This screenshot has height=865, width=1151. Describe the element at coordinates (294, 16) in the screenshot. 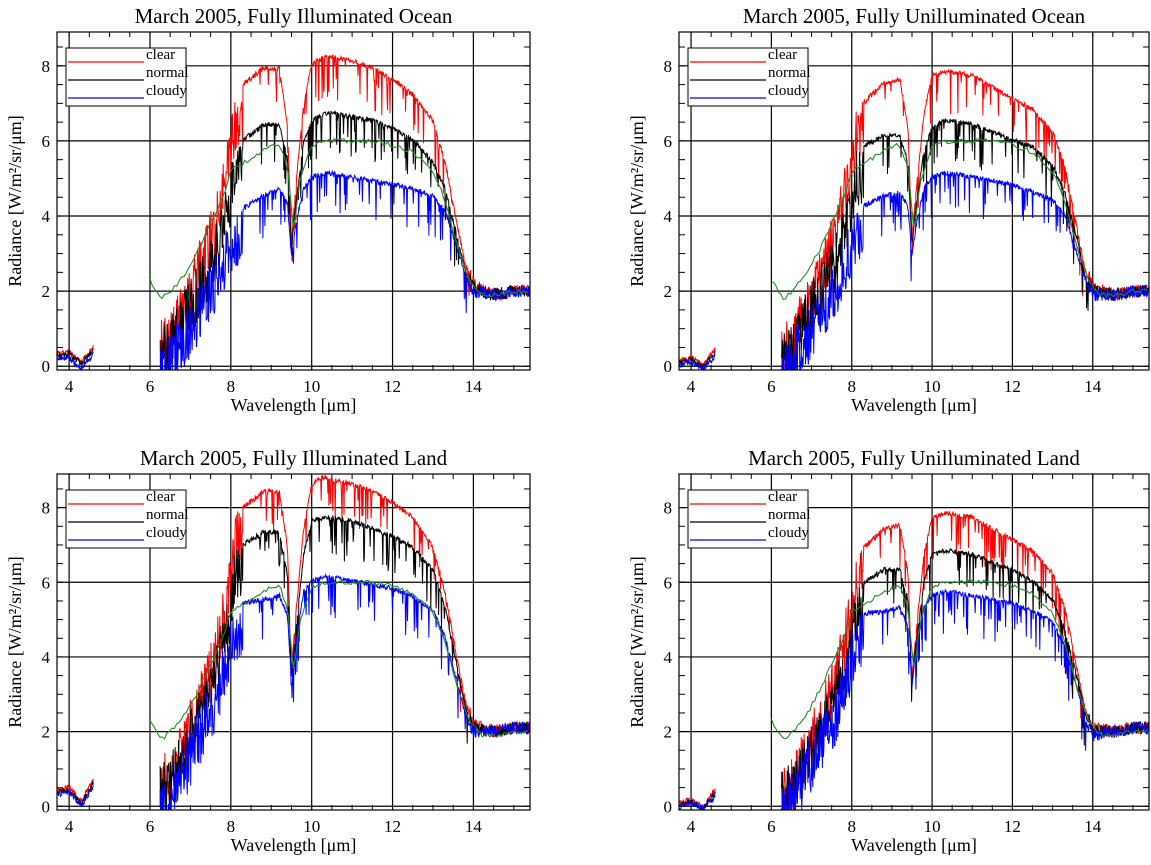

I see `chart-title: March 2005, Fully Illuminated Ocean` at that location.